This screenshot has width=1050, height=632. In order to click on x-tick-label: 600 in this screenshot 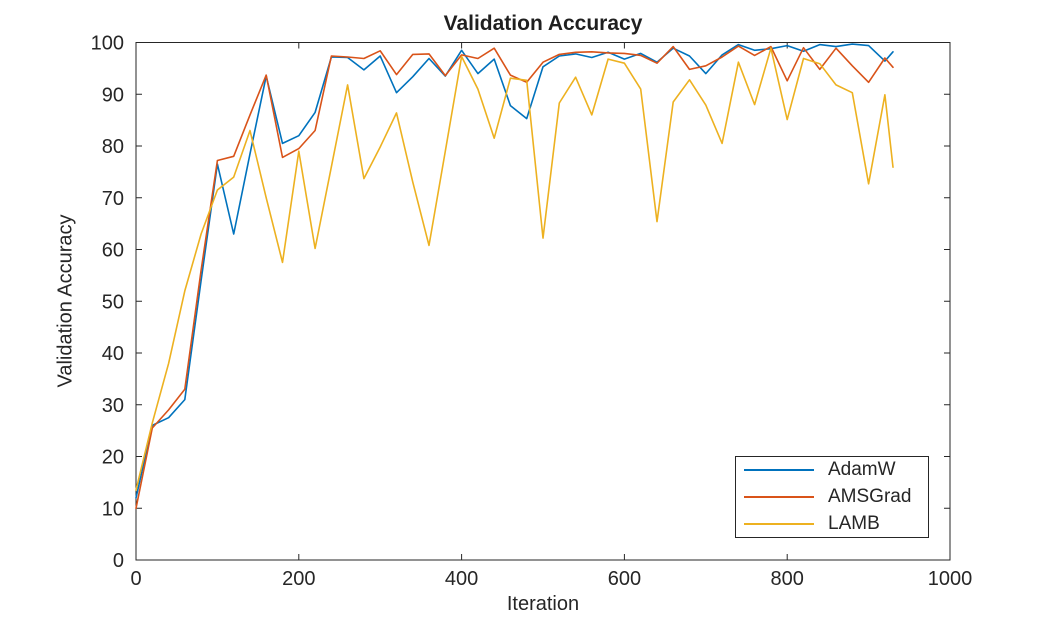, I will do `click(624, 579)`.